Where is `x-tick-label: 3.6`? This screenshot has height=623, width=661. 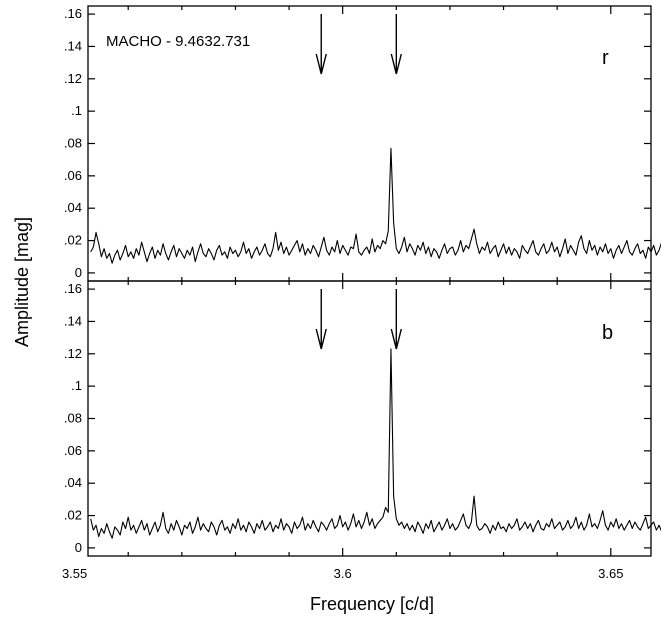 x-tick-label: 3.6 is located at coordinates (343, 573).